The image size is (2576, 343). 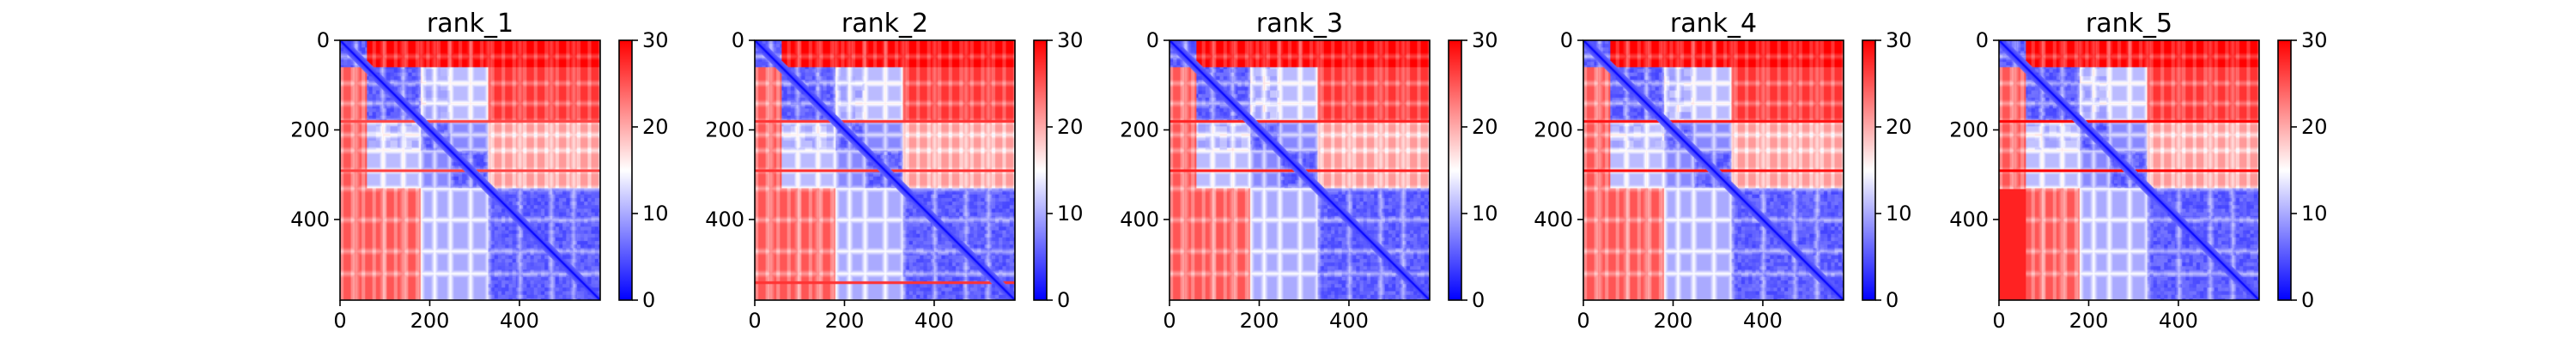 I want to click on panel-5: rank_5 0 200 400 0 200 400 0 10 20 30, so click(x=2138, y=171).